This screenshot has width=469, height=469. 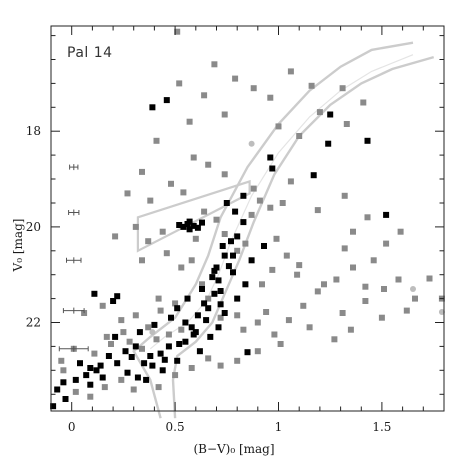 What do you see at coordinates (33, 227) in the screenshot?
I see `y-tick-label: 20` at bounding box center [33, 227].